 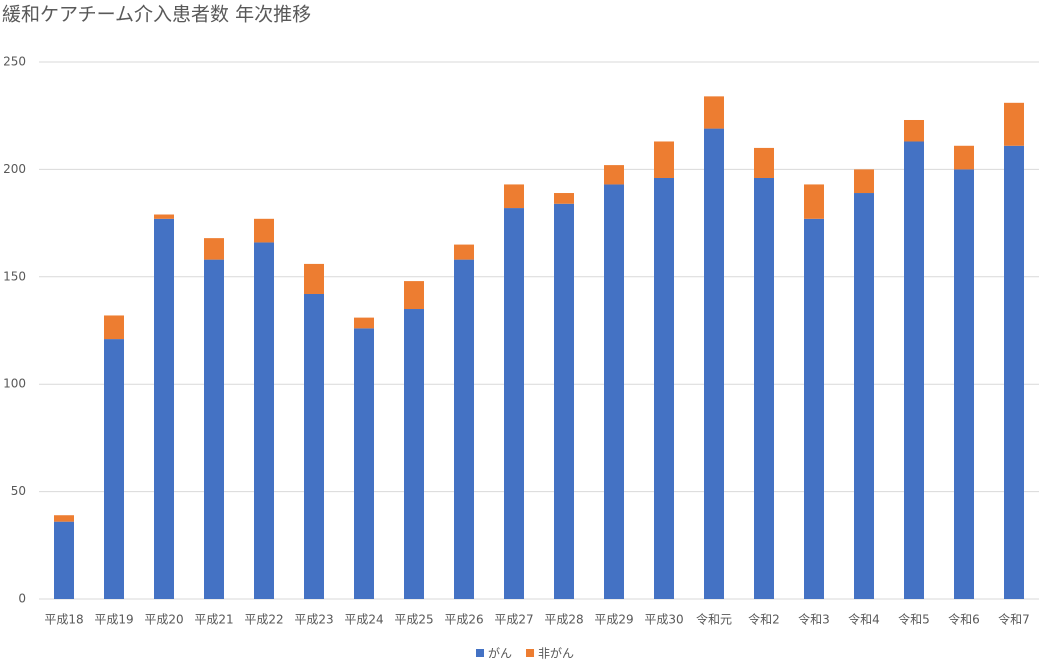 What do you see at coordinates (363, 620) in the screenshot?
I see `x-tick-label: 平成24` at bounding box center [363, 620].